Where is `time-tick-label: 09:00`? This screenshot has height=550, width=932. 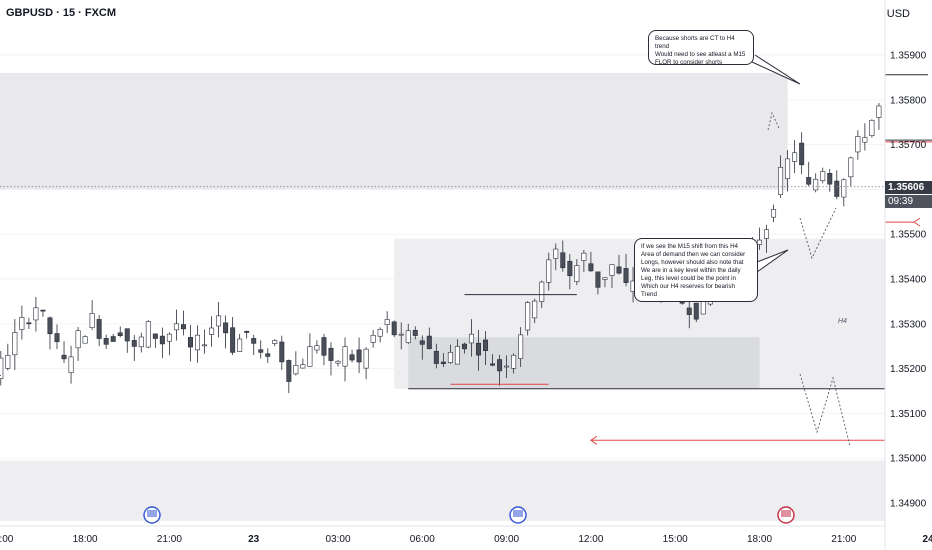 time-tick-label: 09:00 is located at coordinates (506, 539).